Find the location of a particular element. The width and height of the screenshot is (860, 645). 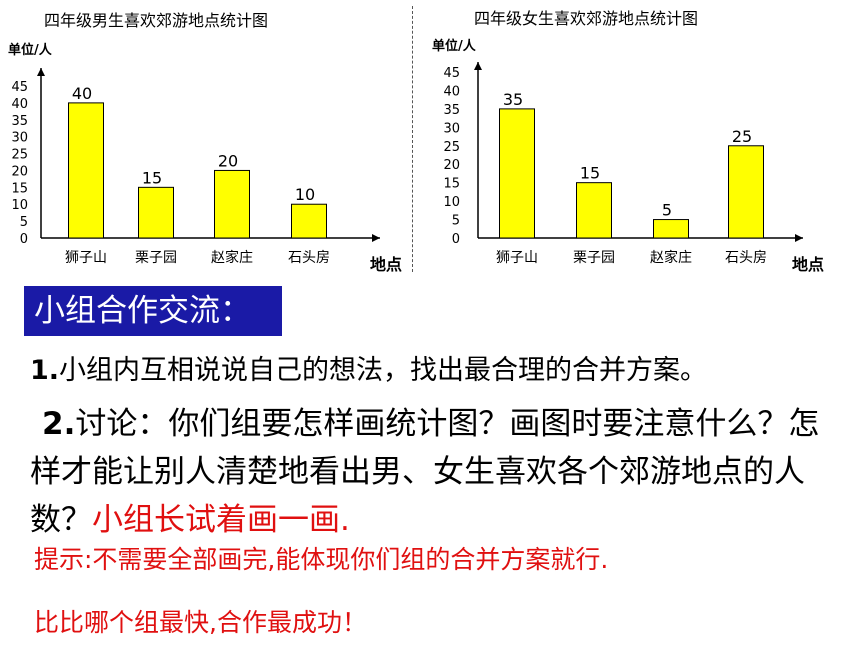

task-1-text: 小组内互相说说自己的想法，找出最合理的合并方案。 is located at coordinates (383, 370).